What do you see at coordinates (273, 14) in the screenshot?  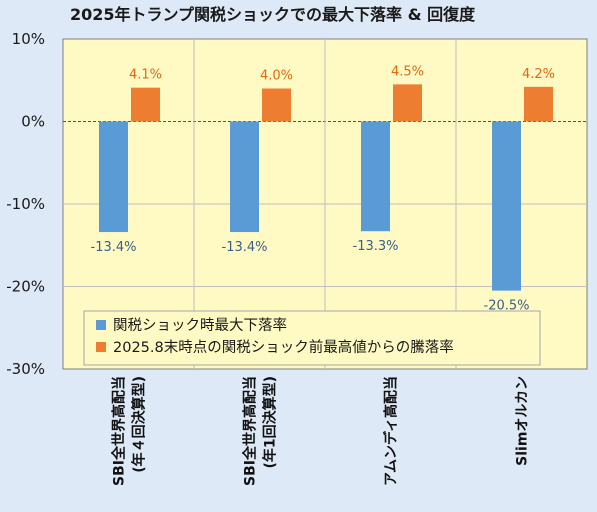 I see `chart-title: 2025年トランプ関税ショックでの最大下落率 & 回復度` at bounding box center [273, 14].